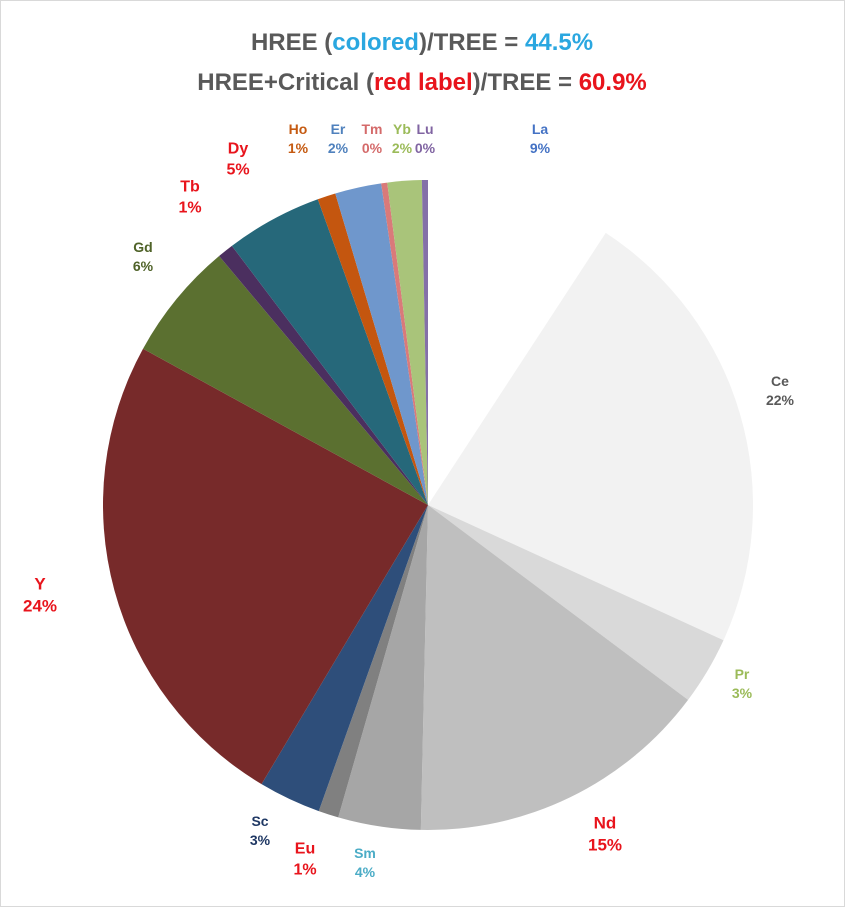 This screenshot has height=907, width=845. What do you see at coordinates (365, 872) in the screenshot?
I see `slice-label-value: 4%` at bounding box center [365, 872].